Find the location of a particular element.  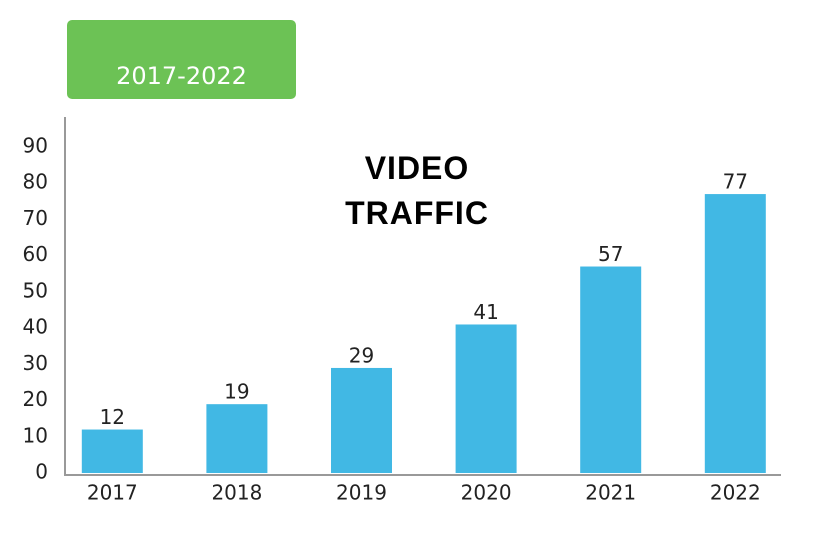

value-label: 29 is located at coordinates (361, 355).